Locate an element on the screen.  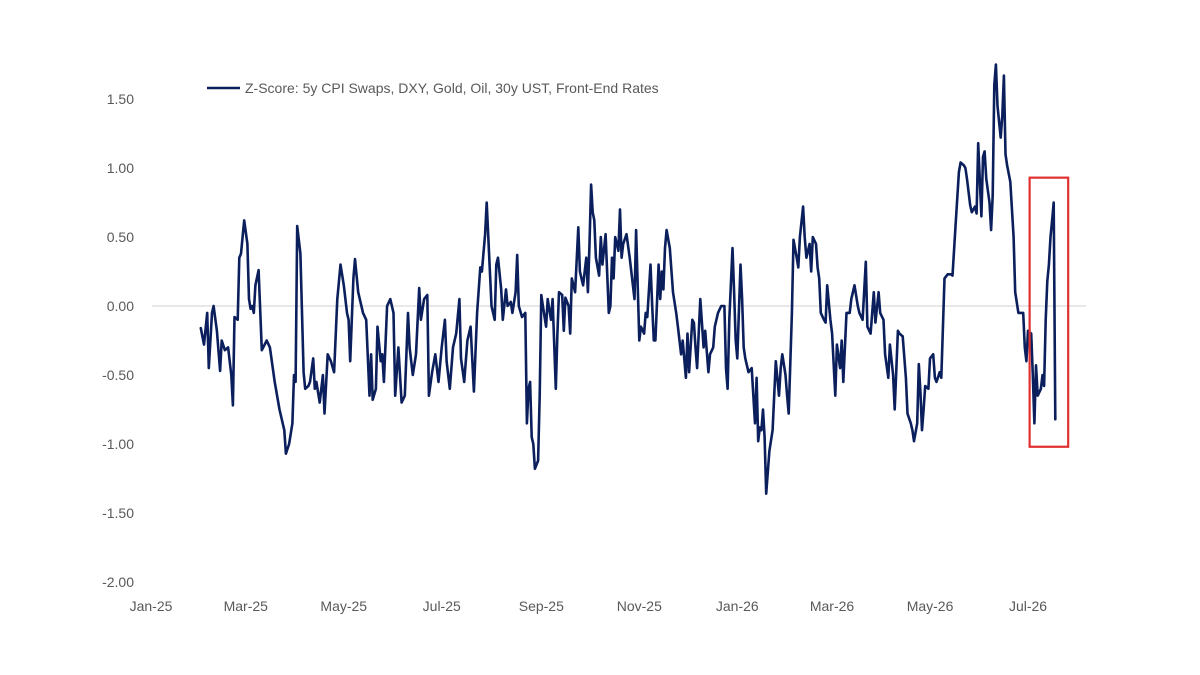
y-tick-label: 0.00 is located at coordinates (120, 306).